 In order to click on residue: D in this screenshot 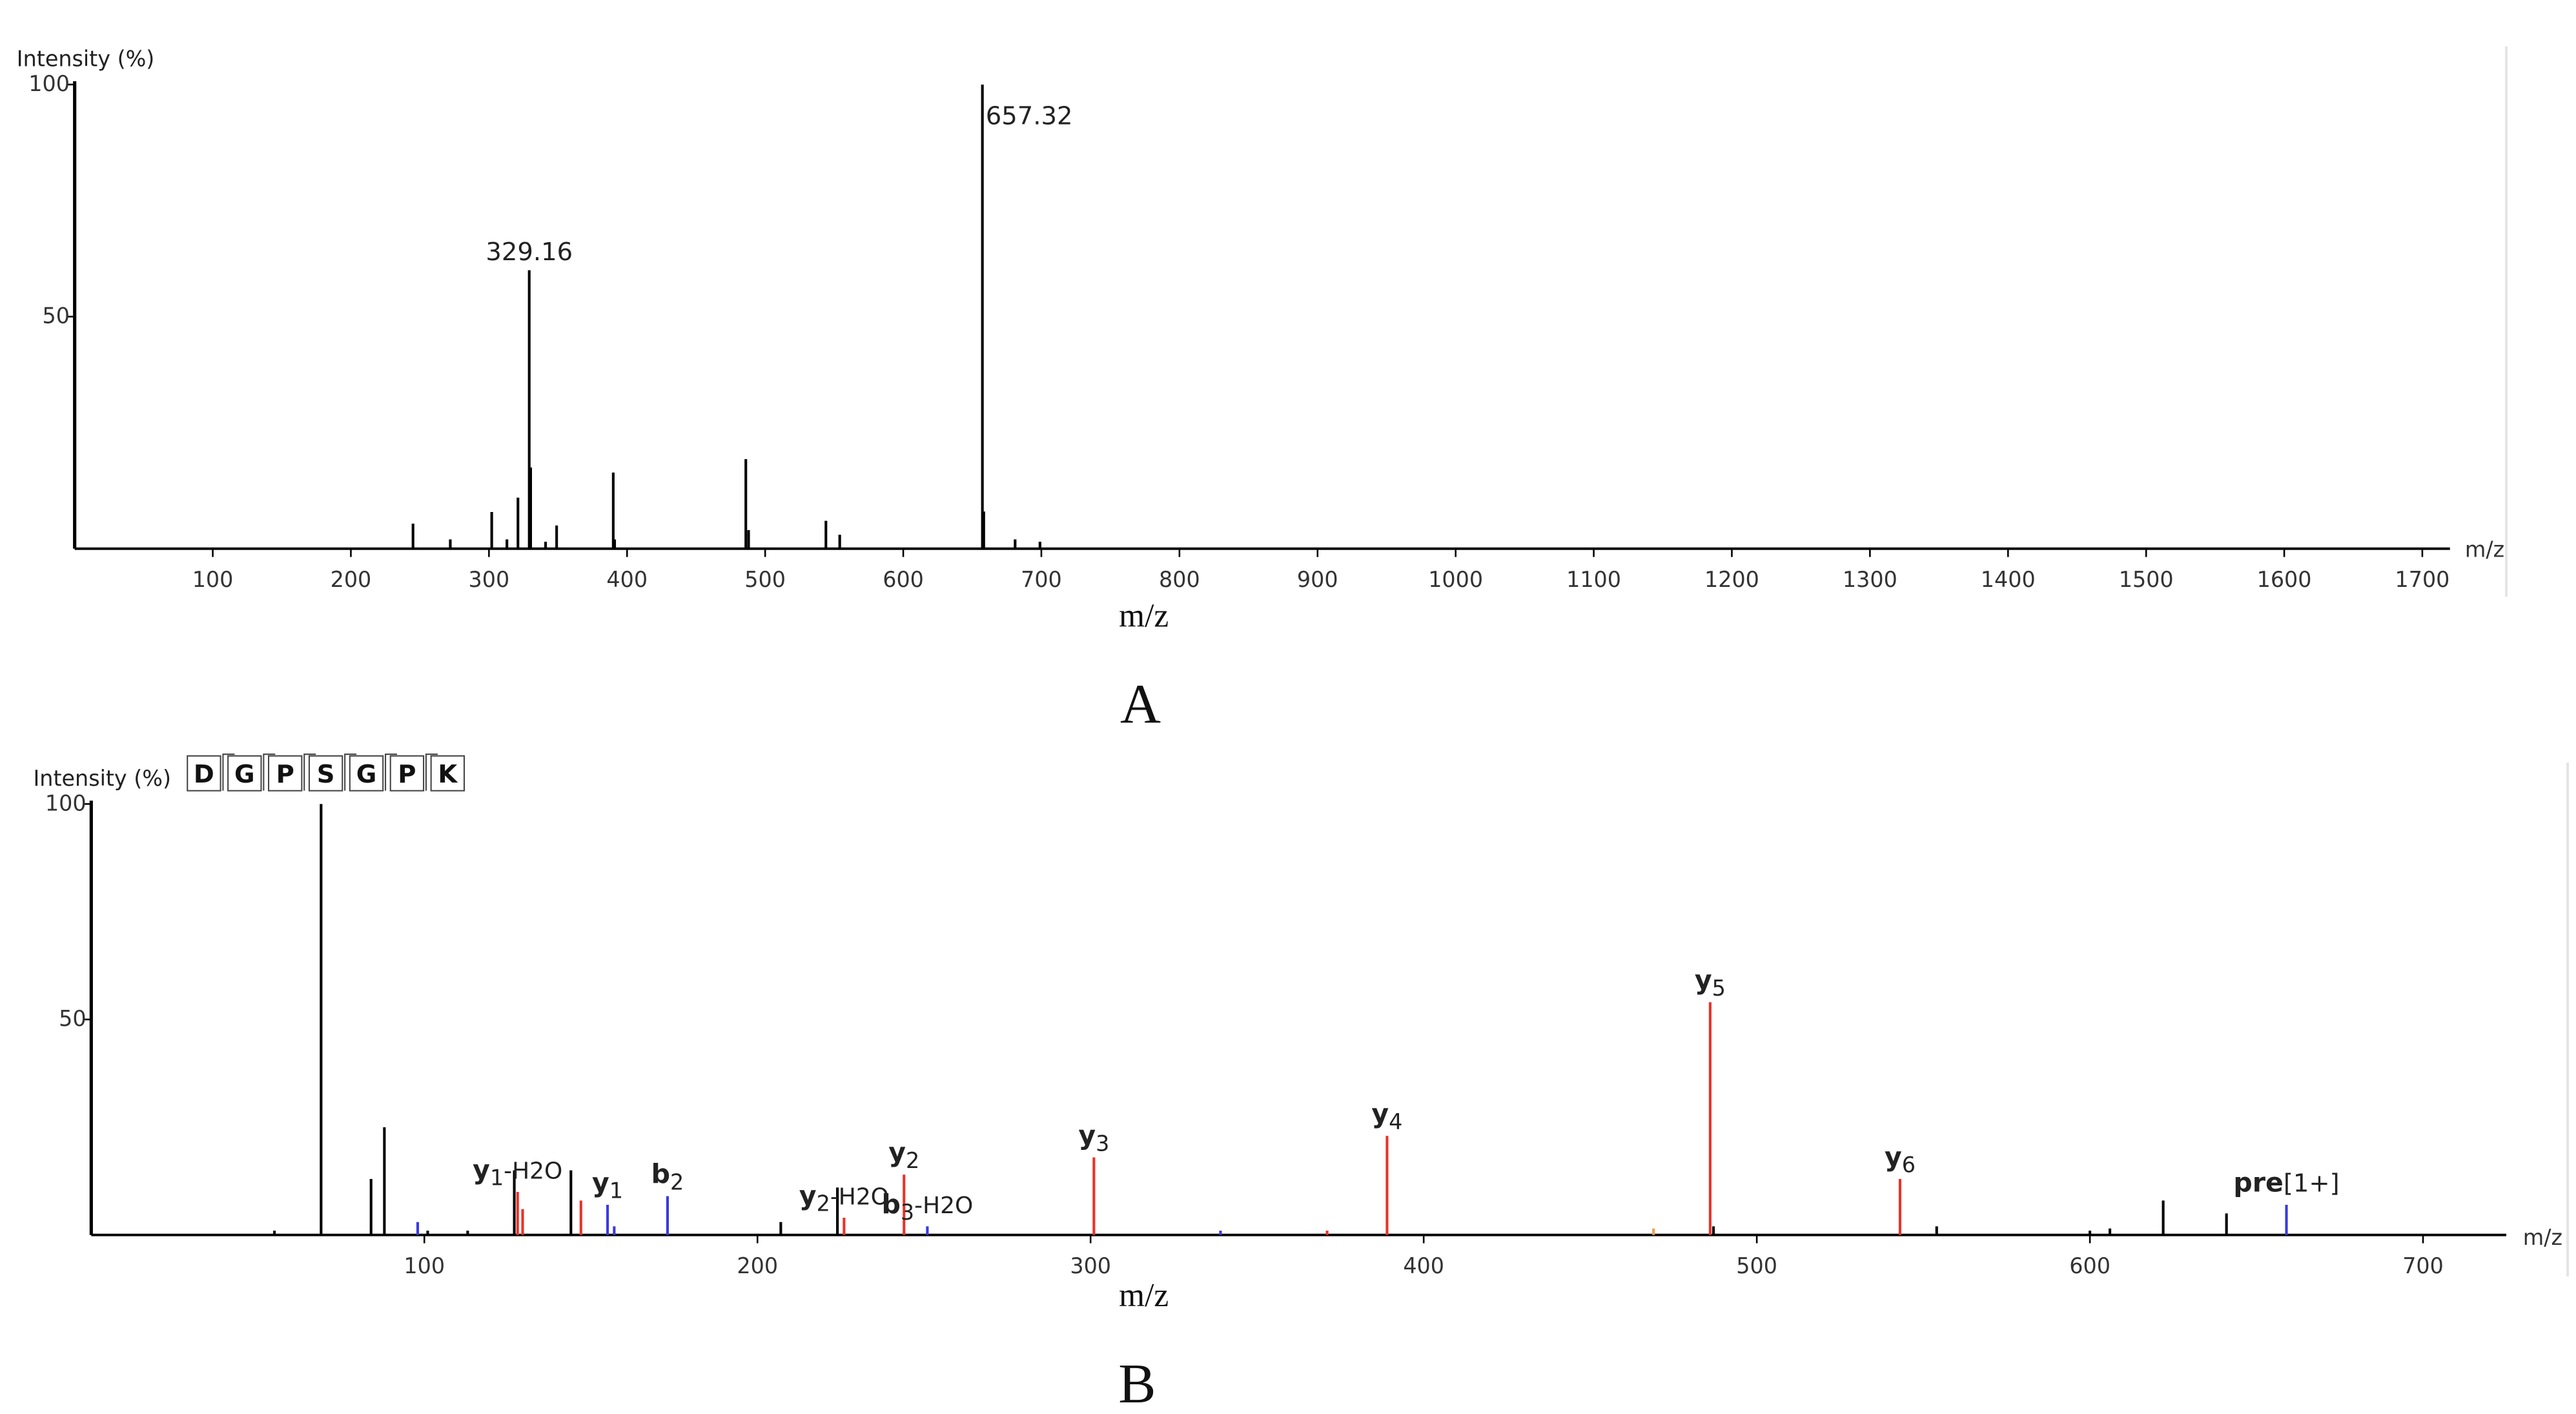, I will do `click(204, 774)`.